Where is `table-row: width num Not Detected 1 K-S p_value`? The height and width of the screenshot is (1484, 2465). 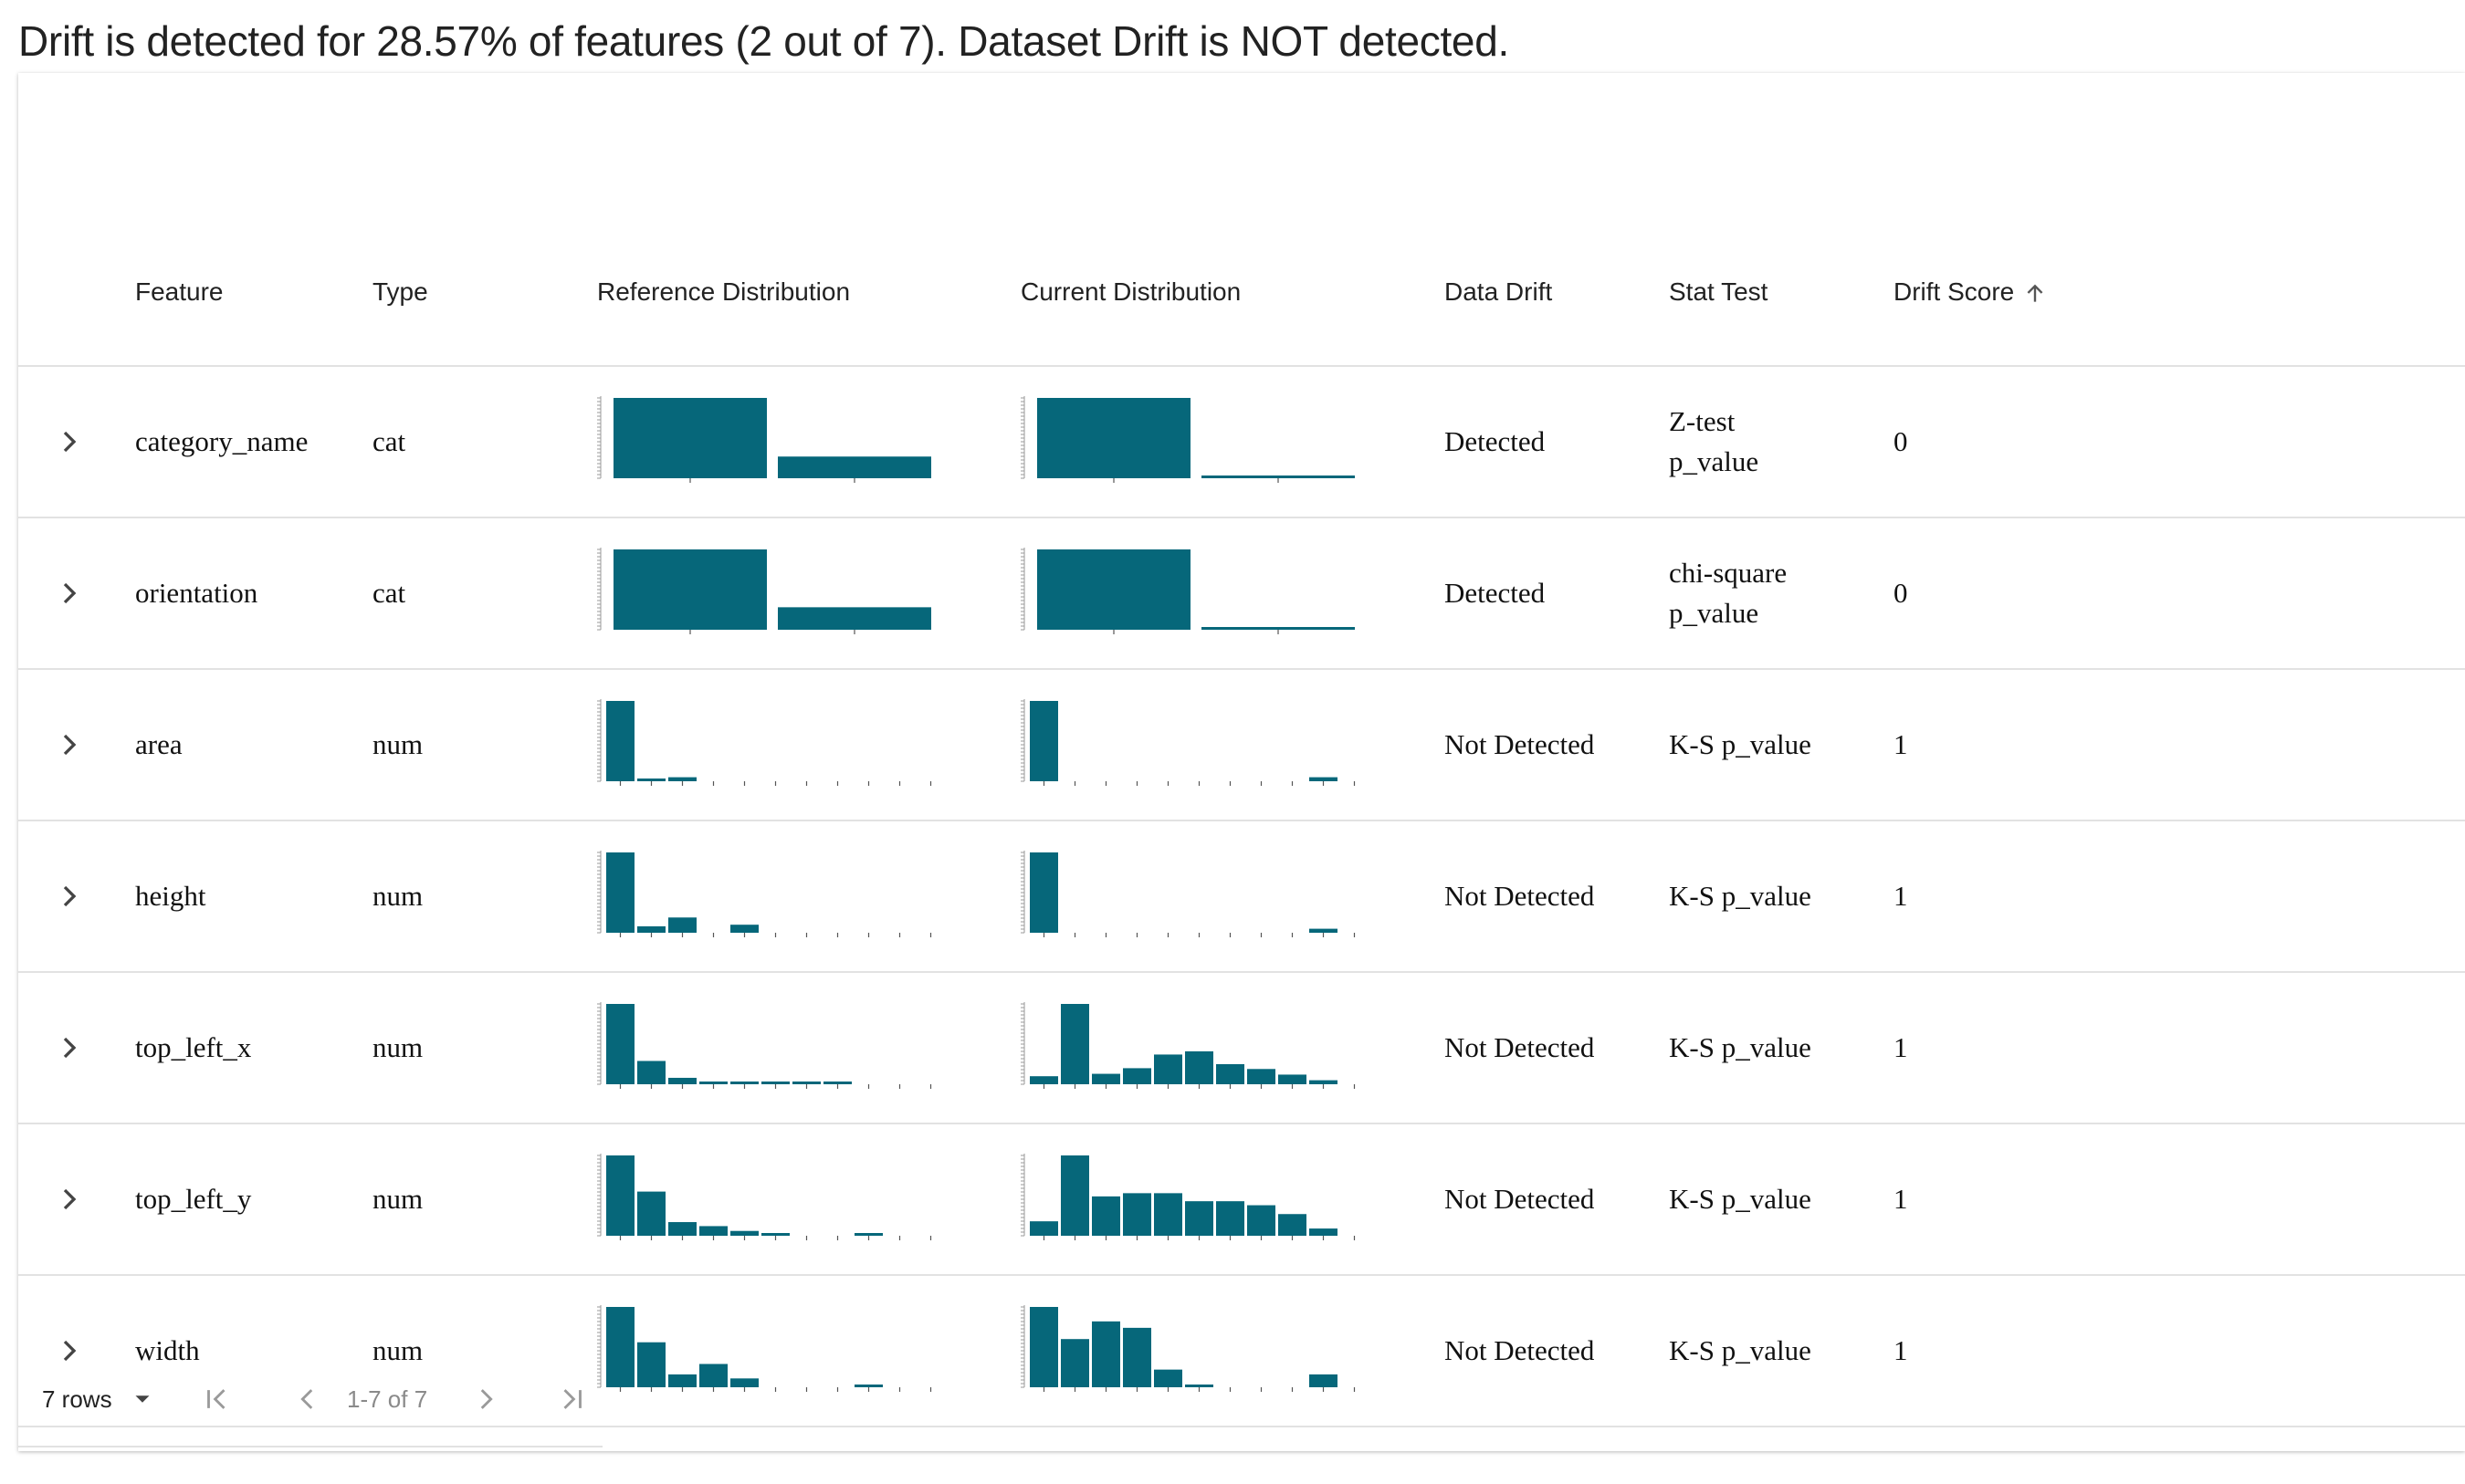 table-row: width num Not Detected 1 K-S p_value is located at coordinates (1241, 1351).